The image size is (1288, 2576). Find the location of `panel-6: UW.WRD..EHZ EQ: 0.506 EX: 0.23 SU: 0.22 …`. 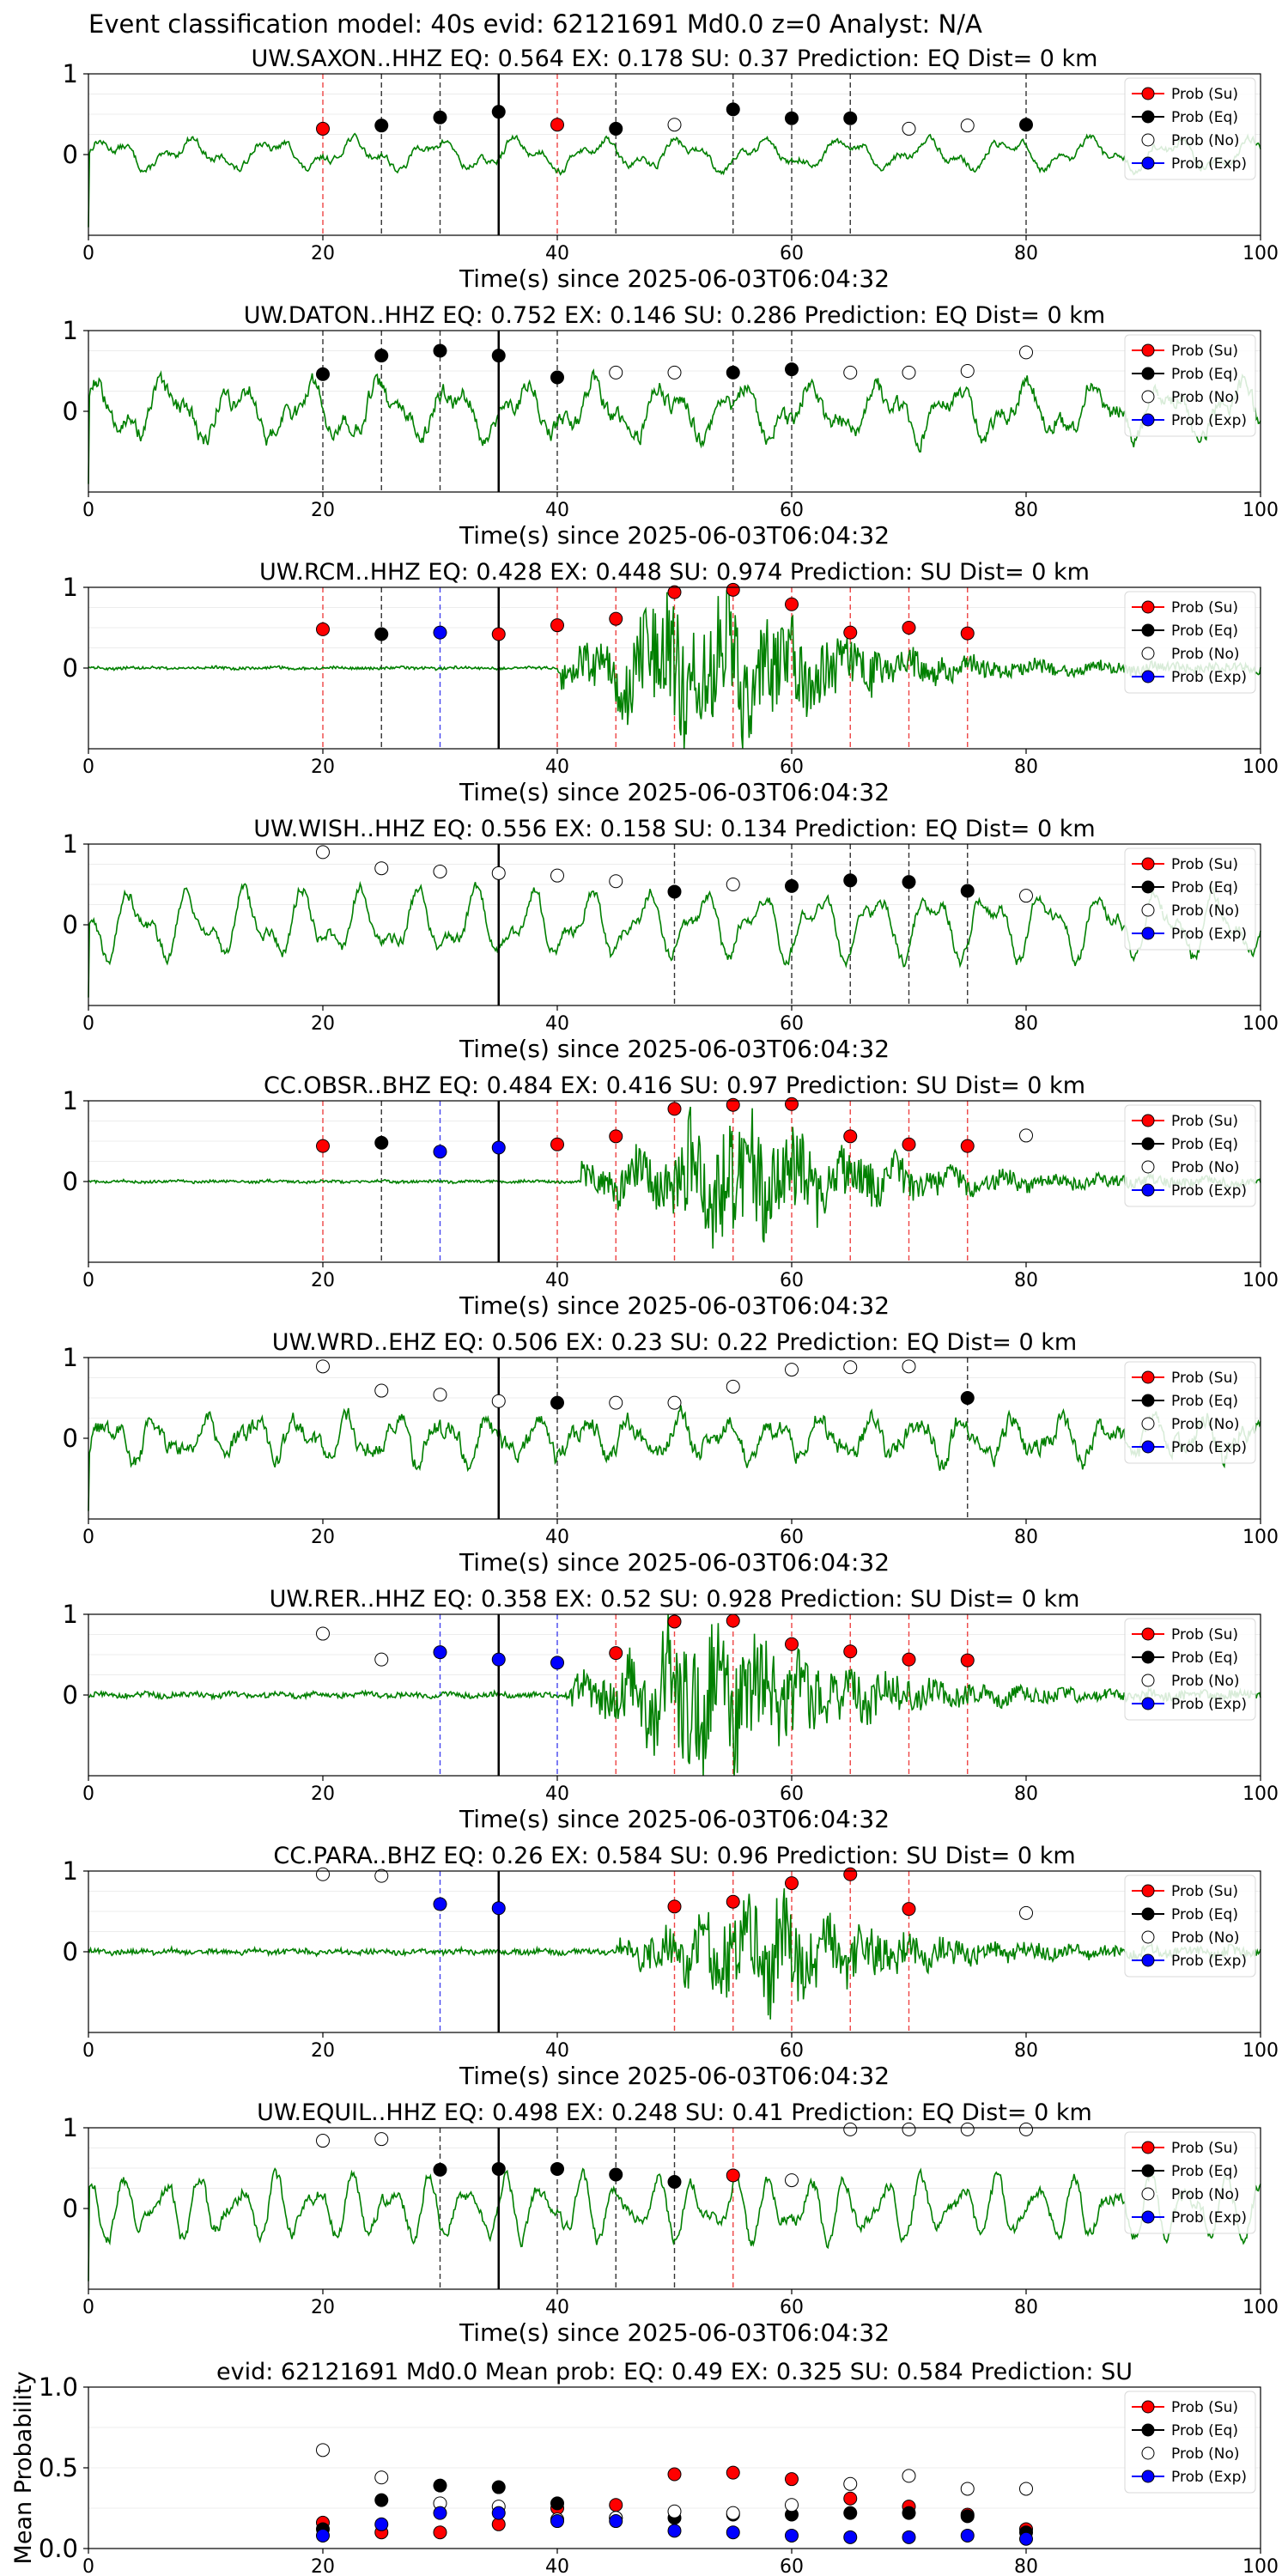

panel-6: UW.WRD..EHZ EQ: 0.506 EX: 0.23 SU: 0.22 … is located at coordinates (671, 1453).